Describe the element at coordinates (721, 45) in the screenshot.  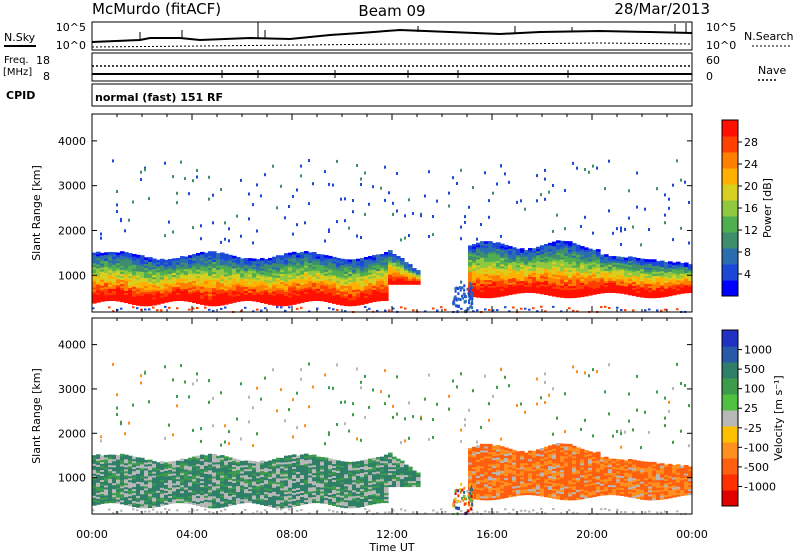
I see `nsearch-tick-bottom: 10^0` at that location.